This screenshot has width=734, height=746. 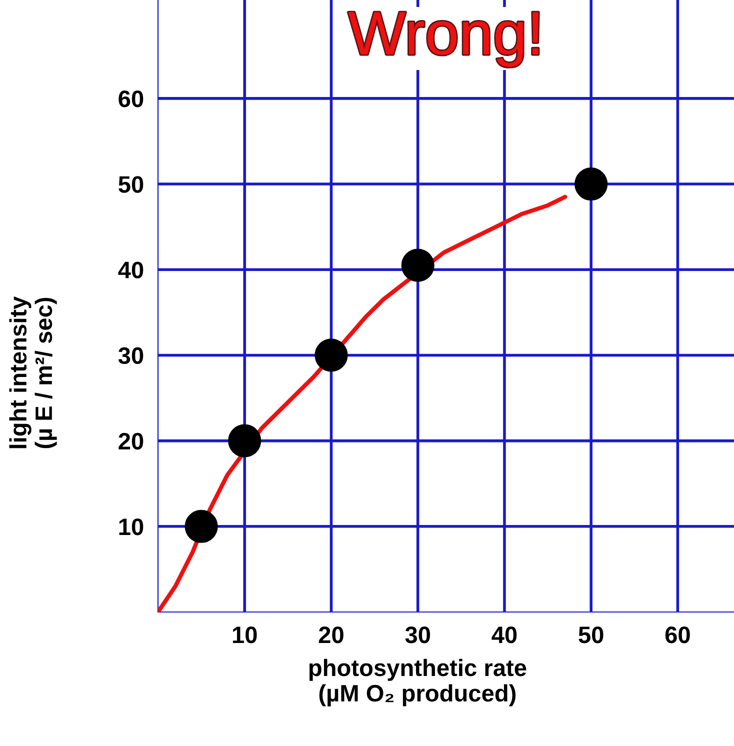 What do you see at coordinates (131, 270) in the screenshot?
I see `y-tick-label: 40` at bounding box center [131, 270].